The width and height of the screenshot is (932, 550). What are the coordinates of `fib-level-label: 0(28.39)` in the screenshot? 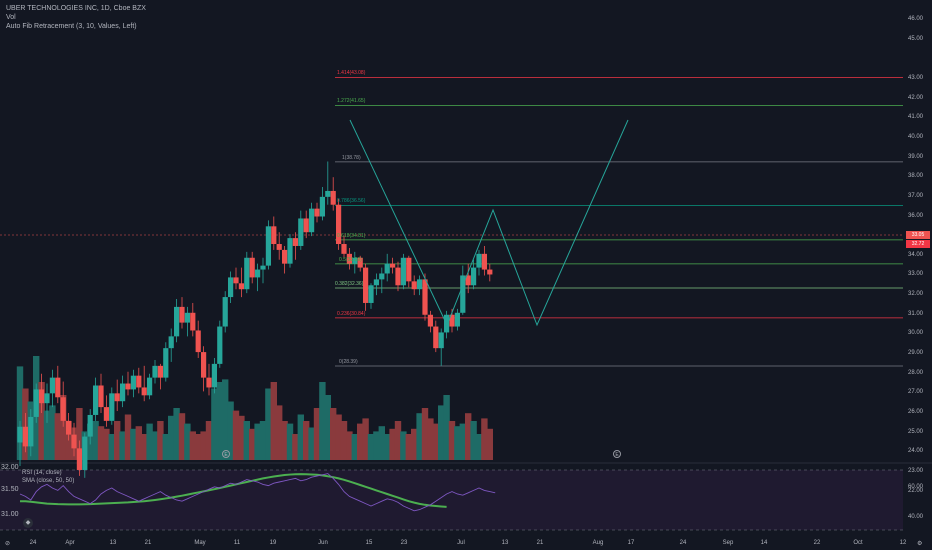 It's located at (348, 362).